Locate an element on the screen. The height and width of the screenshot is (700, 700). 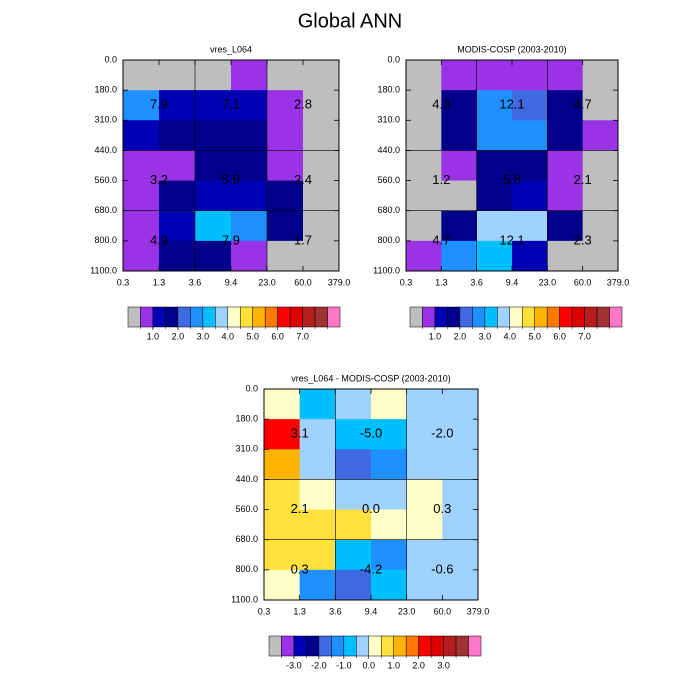
x-tick-label: 379.0 is located at coordinates (339, 282).